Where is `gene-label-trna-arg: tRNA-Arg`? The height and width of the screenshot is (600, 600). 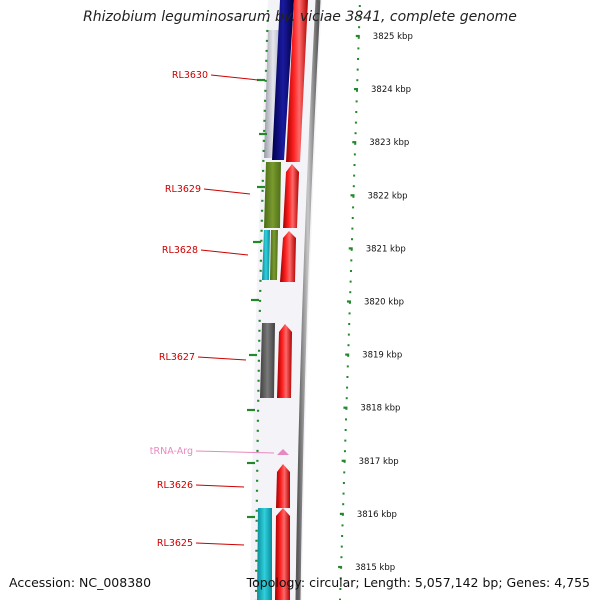 gene-label-trna-arg: tRNA-Arg is located at coordinates (171, 451).